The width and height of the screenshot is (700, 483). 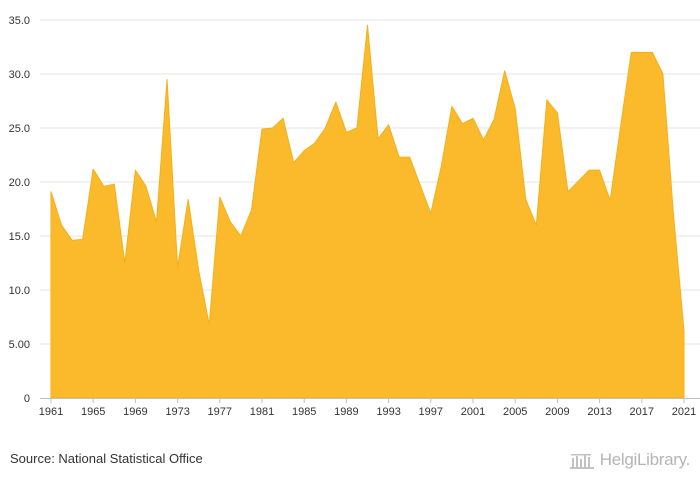 What do you see at coordinates (19, 75) in the screenshot?
I see `y-tick-label: 30.0` at bounding box center [19, 75].